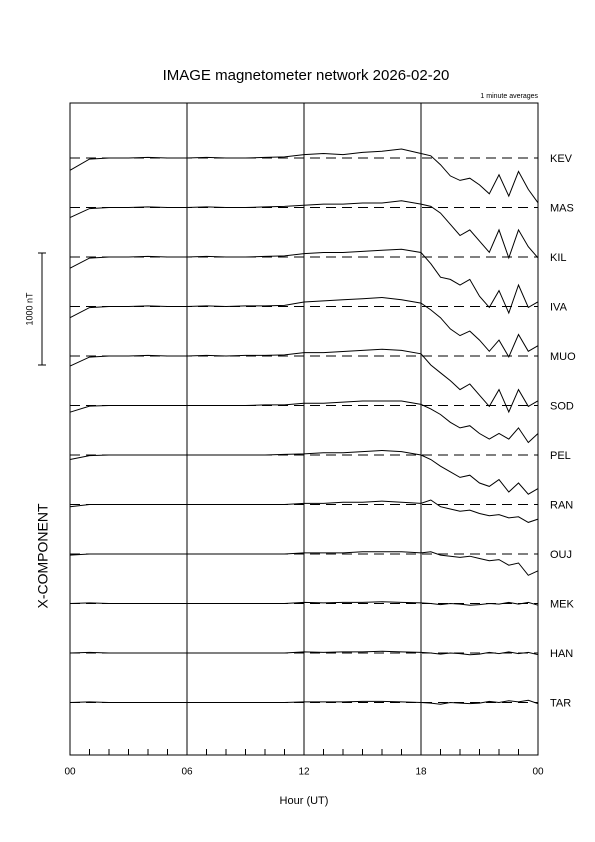 This screenshot has width=595, height=842. Describe the element at coordinates (304, 772) in the screenshot. I see `x-tick-label: 12` at that location.